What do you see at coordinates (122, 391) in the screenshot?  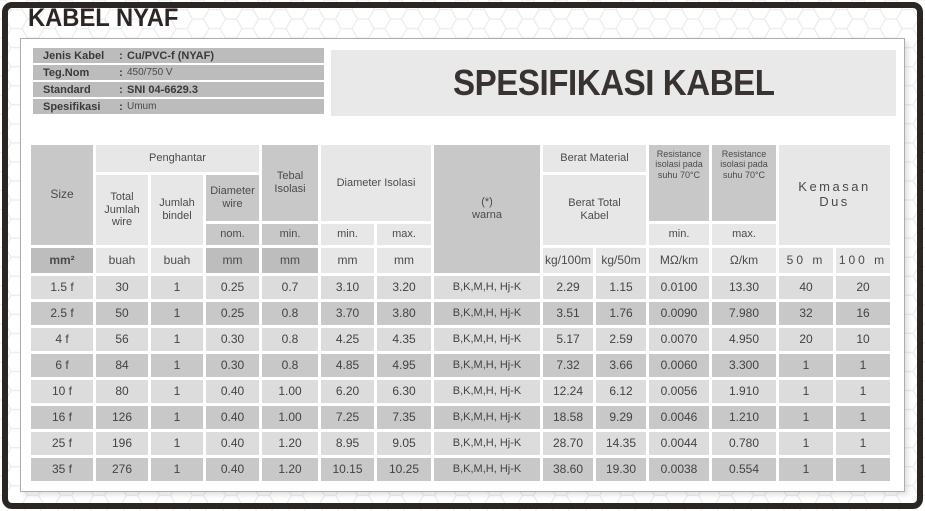 I see `table-cell: 80` at bounding box center [122, 391].